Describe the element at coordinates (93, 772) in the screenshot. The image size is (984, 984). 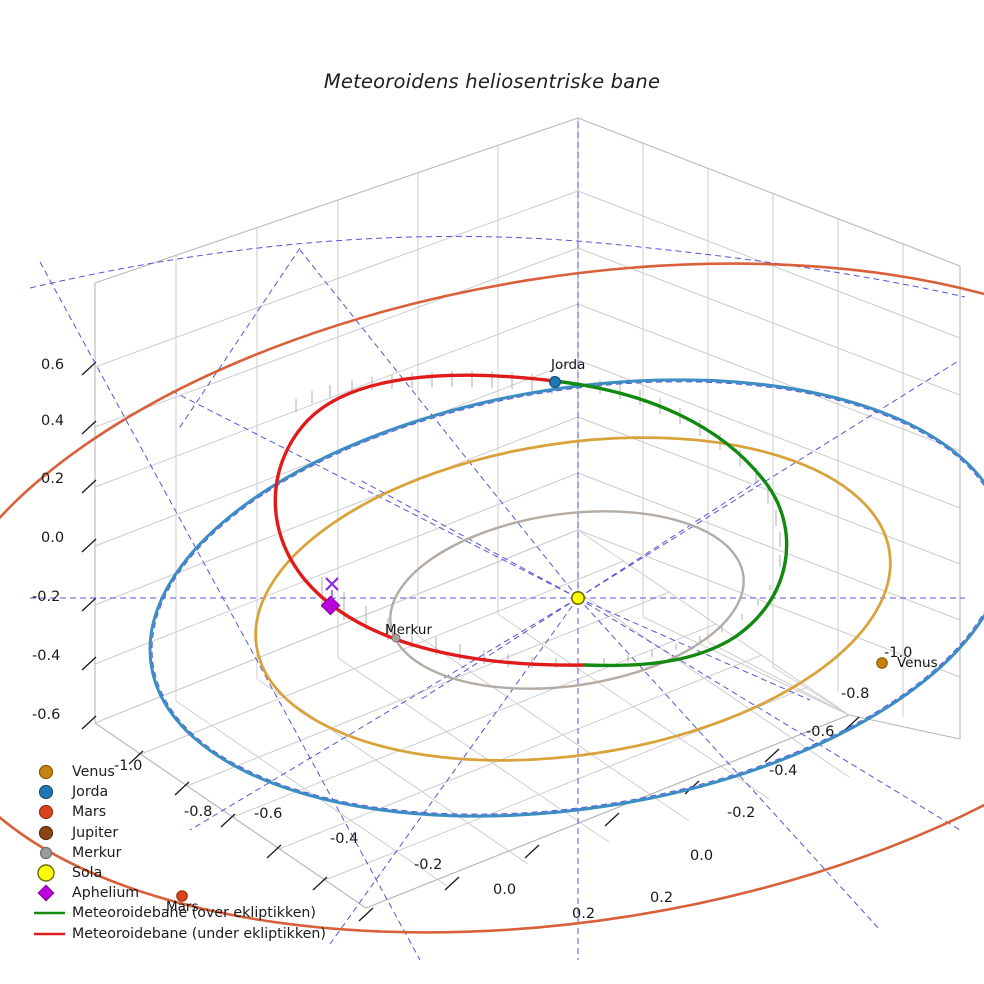
I see `legend-label-venus: Venus` at that location.